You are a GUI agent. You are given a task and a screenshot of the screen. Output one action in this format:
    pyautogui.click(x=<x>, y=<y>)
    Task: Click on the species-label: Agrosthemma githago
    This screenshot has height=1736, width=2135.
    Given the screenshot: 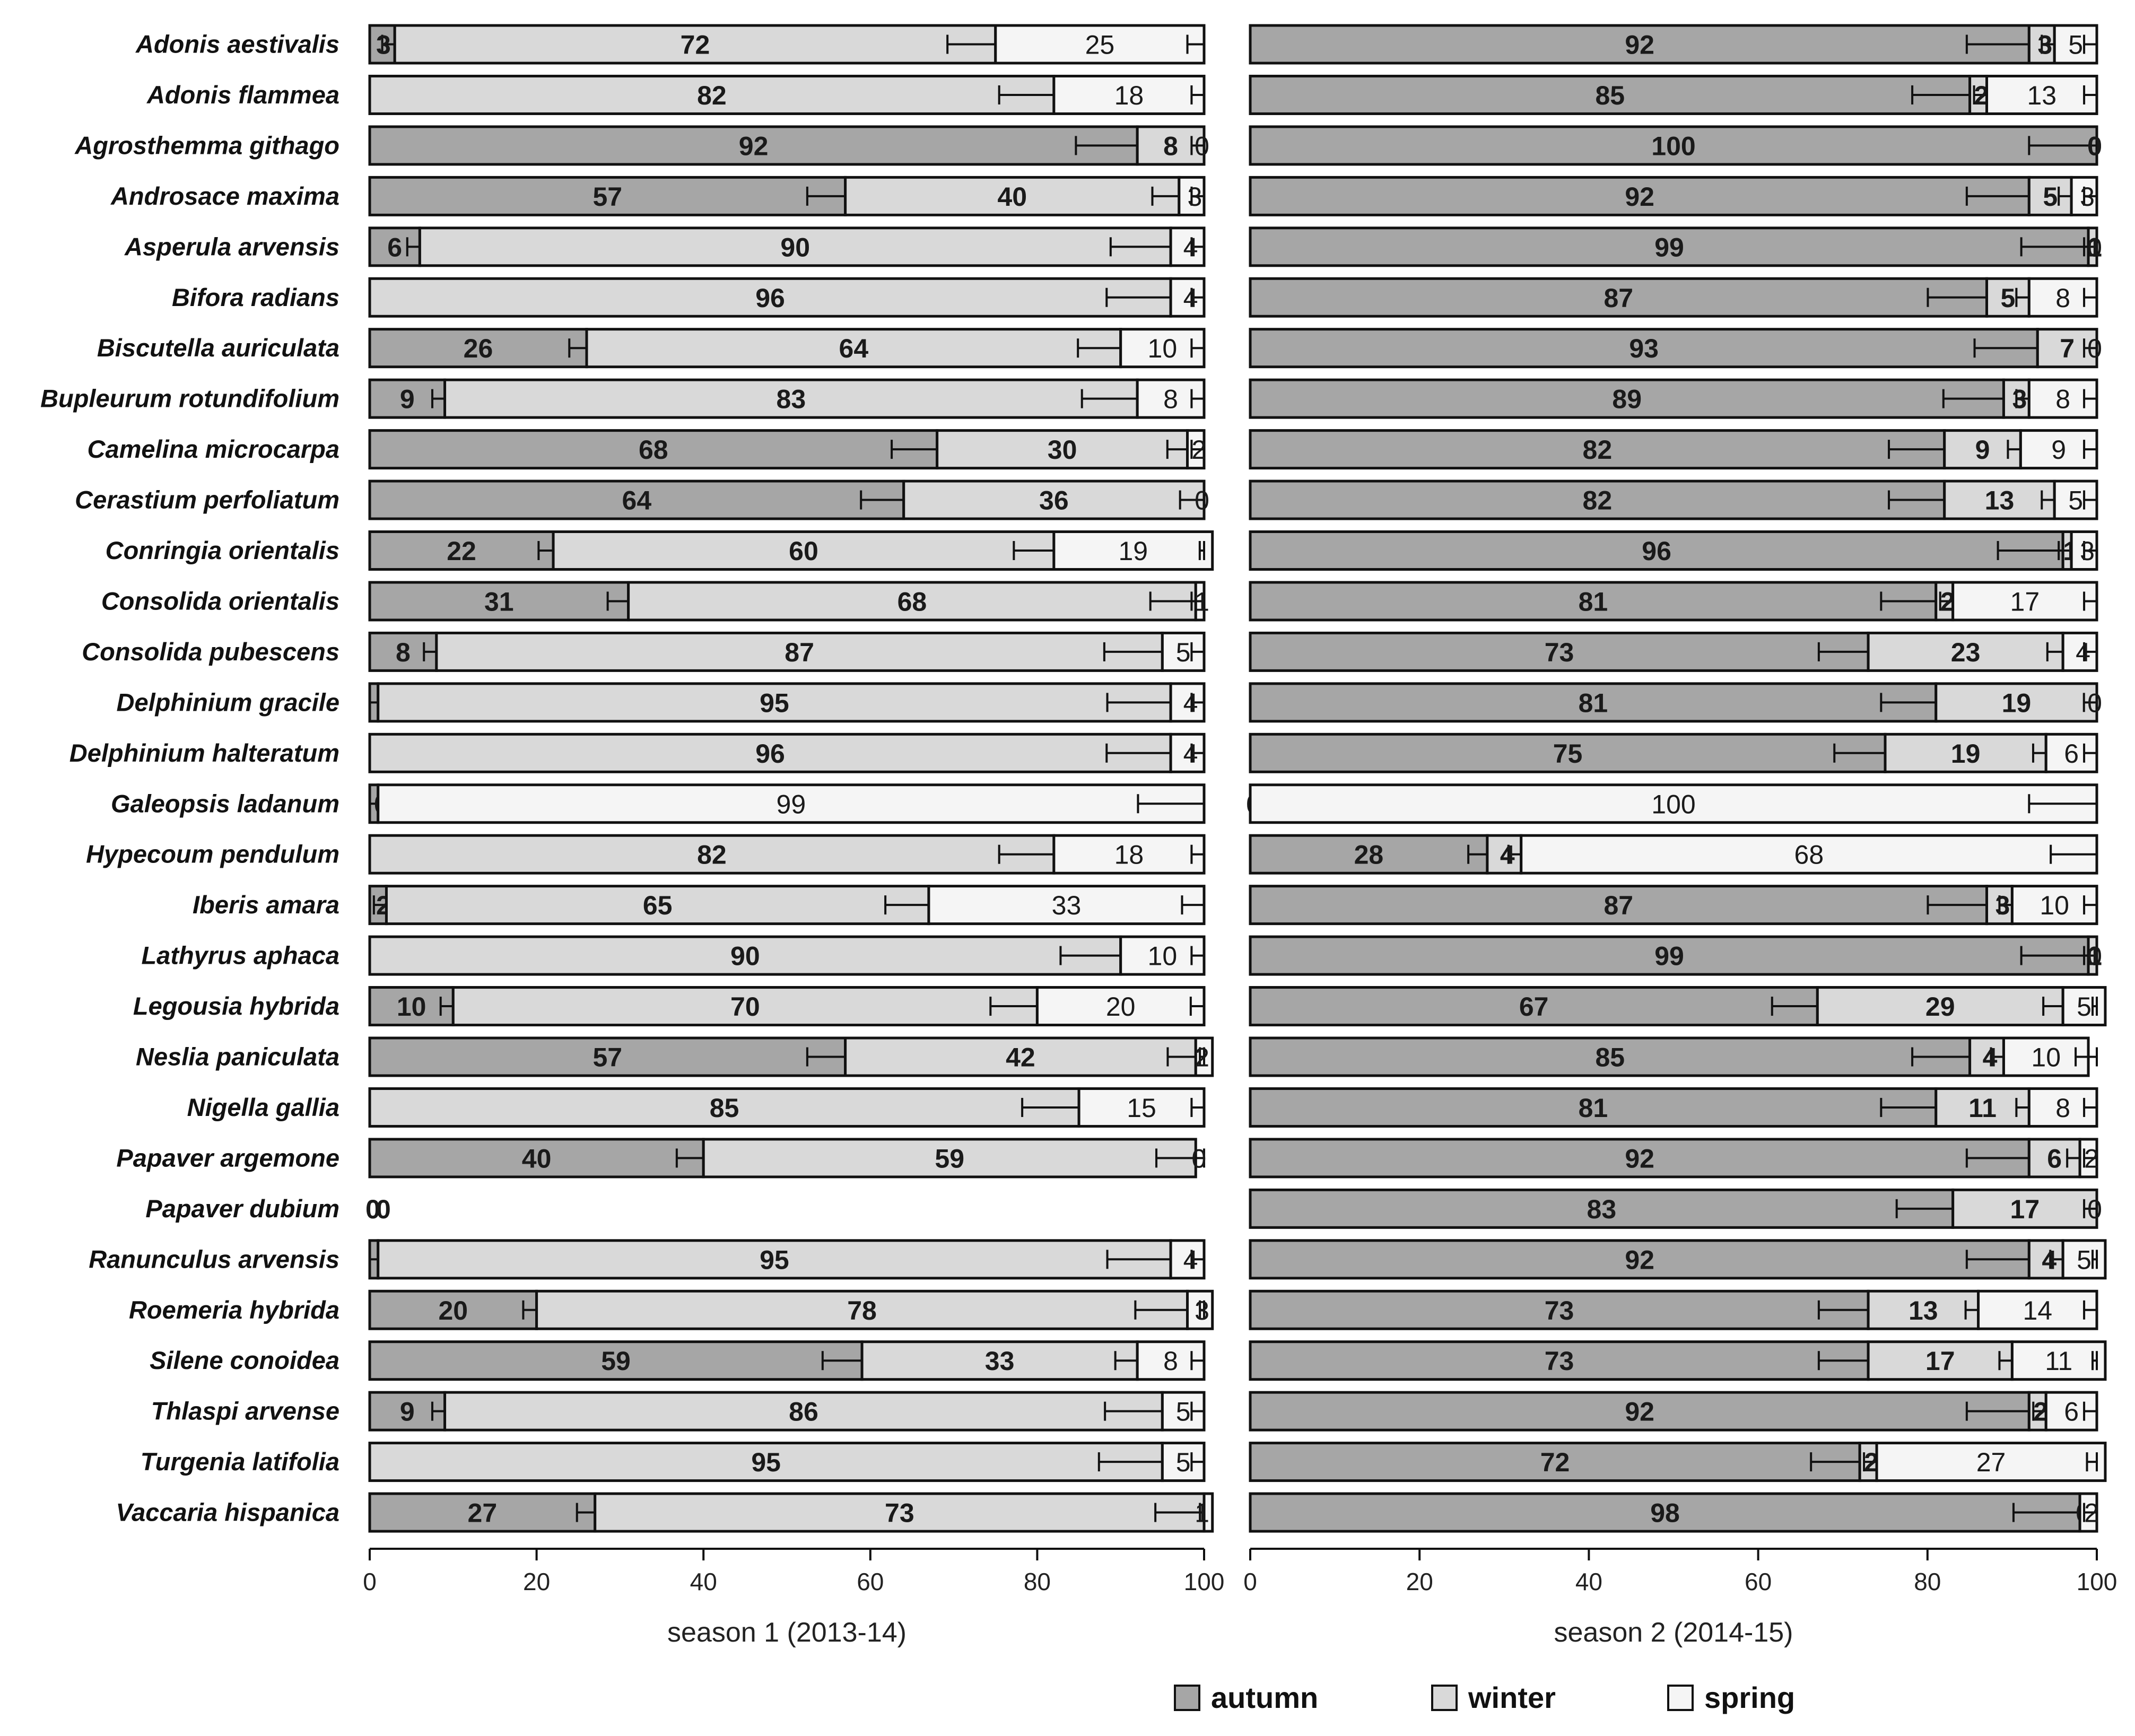 What is the action you would take?
    pyautogui.click(x=207, y=145)
    